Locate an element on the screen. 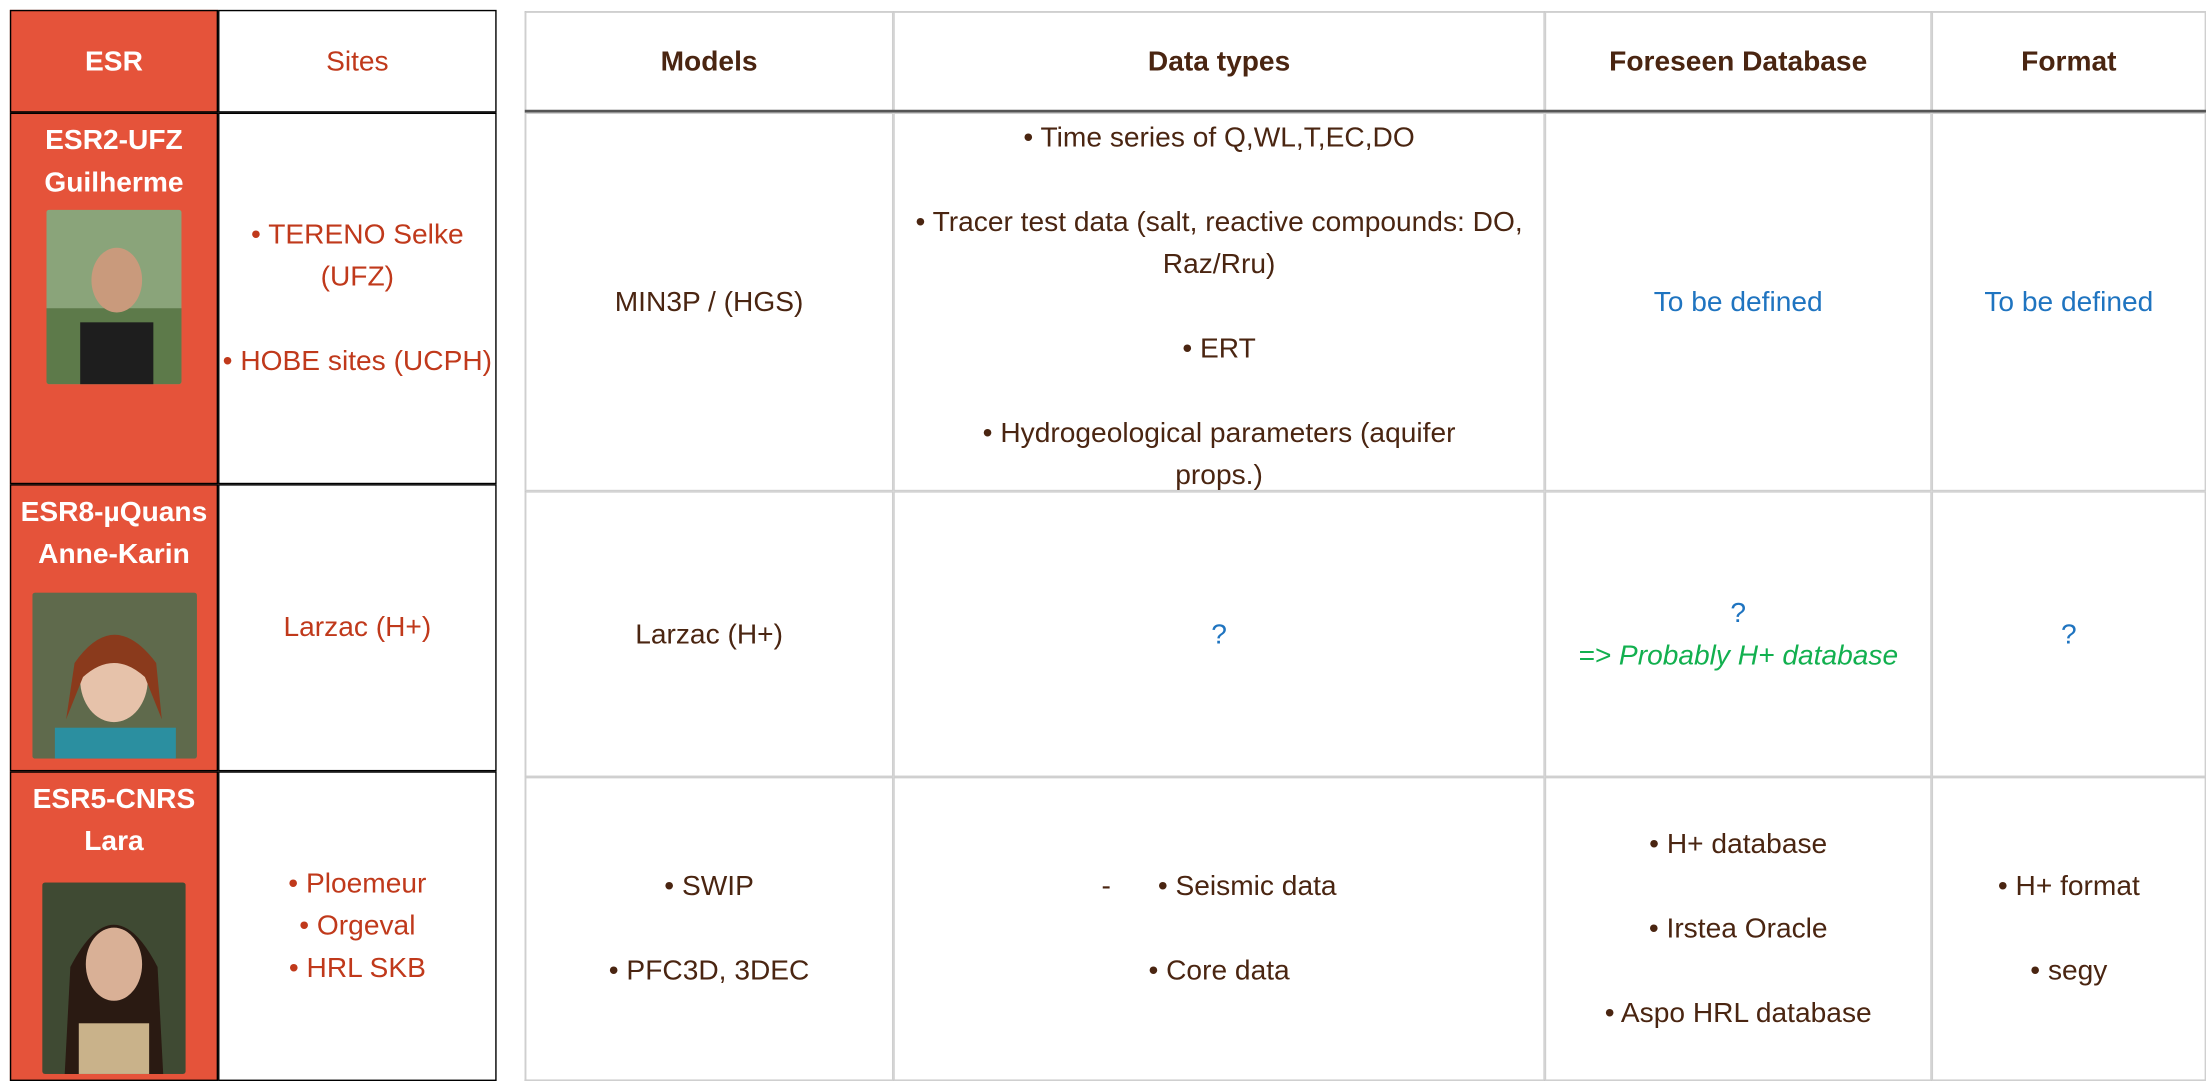 This screenshot has height=1081, width=2206. text: • Time series of Q,WL,T,EC,DO is located at coordinates (1219, 138).